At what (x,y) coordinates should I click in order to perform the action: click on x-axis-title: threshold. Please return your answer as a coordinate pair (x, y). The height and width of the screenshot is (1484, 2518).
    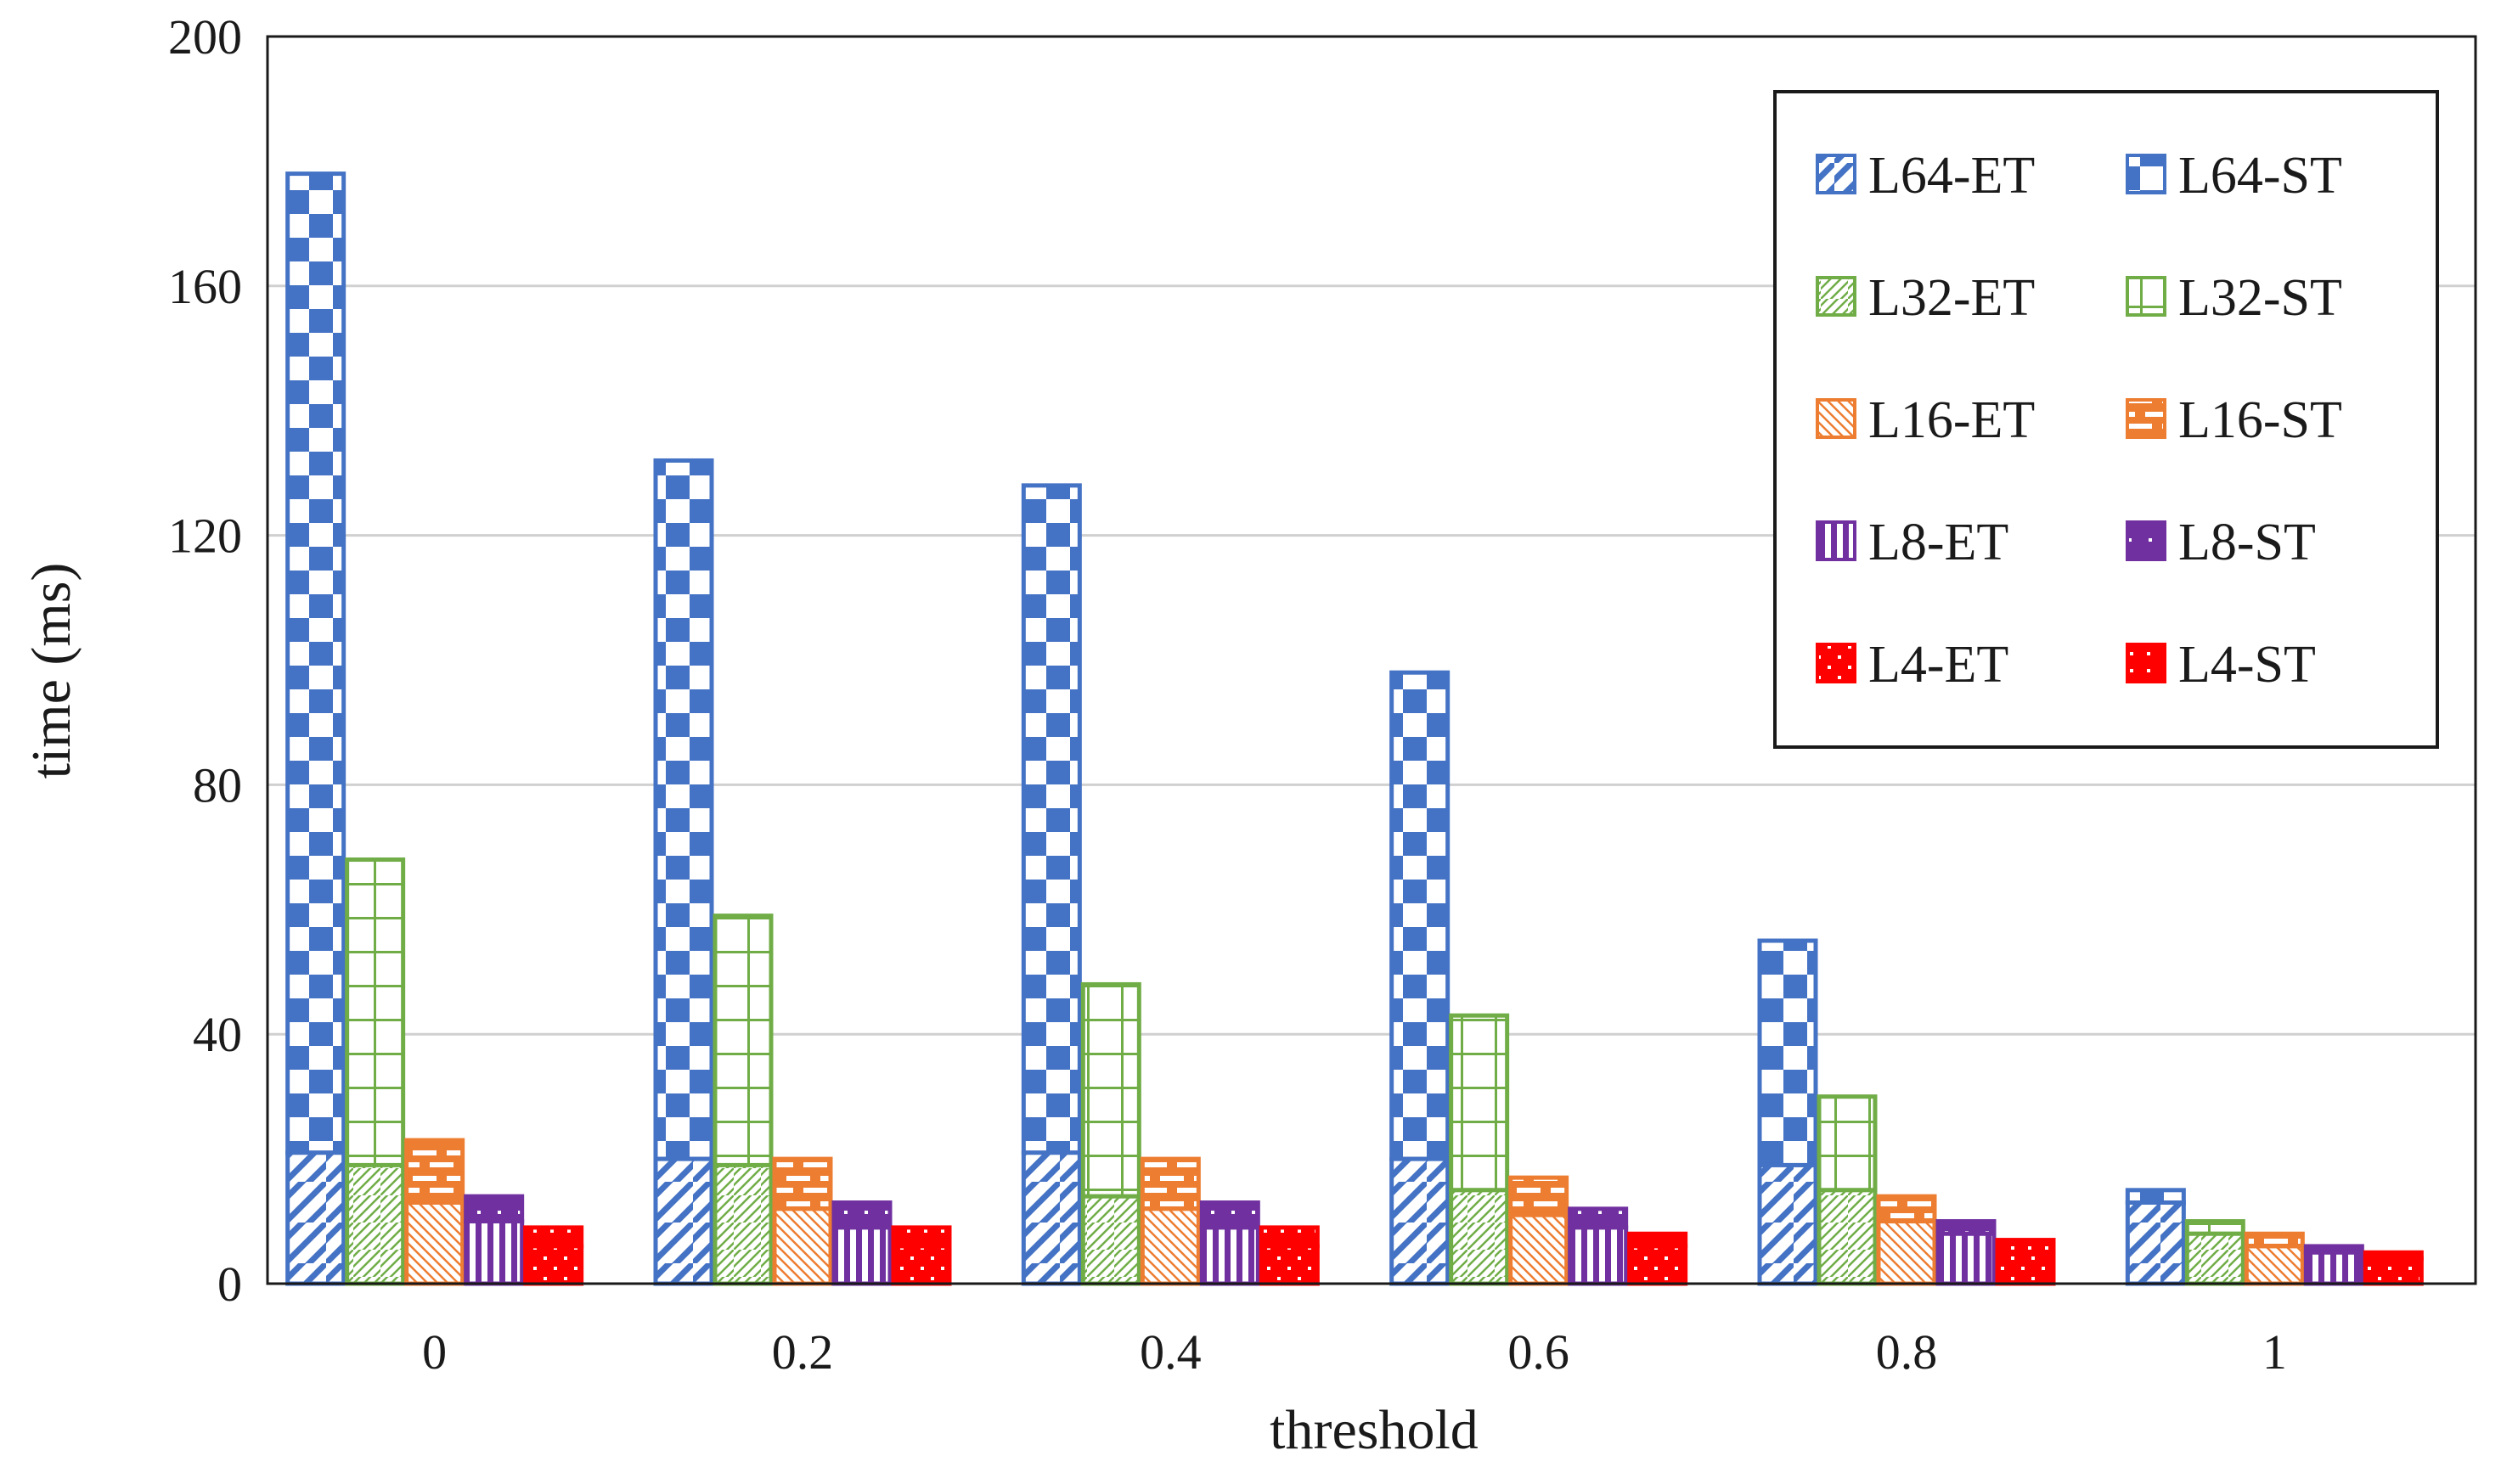
    Looking at the image, I should click on (1375, 1430).